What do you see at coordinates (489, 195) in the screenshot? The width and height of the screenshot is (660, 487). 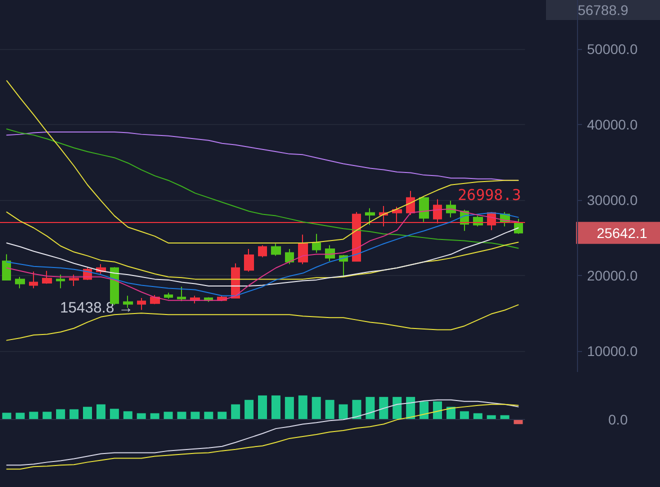 I see `ref-line-label: 26998.3` at bounding box center [489, 195].